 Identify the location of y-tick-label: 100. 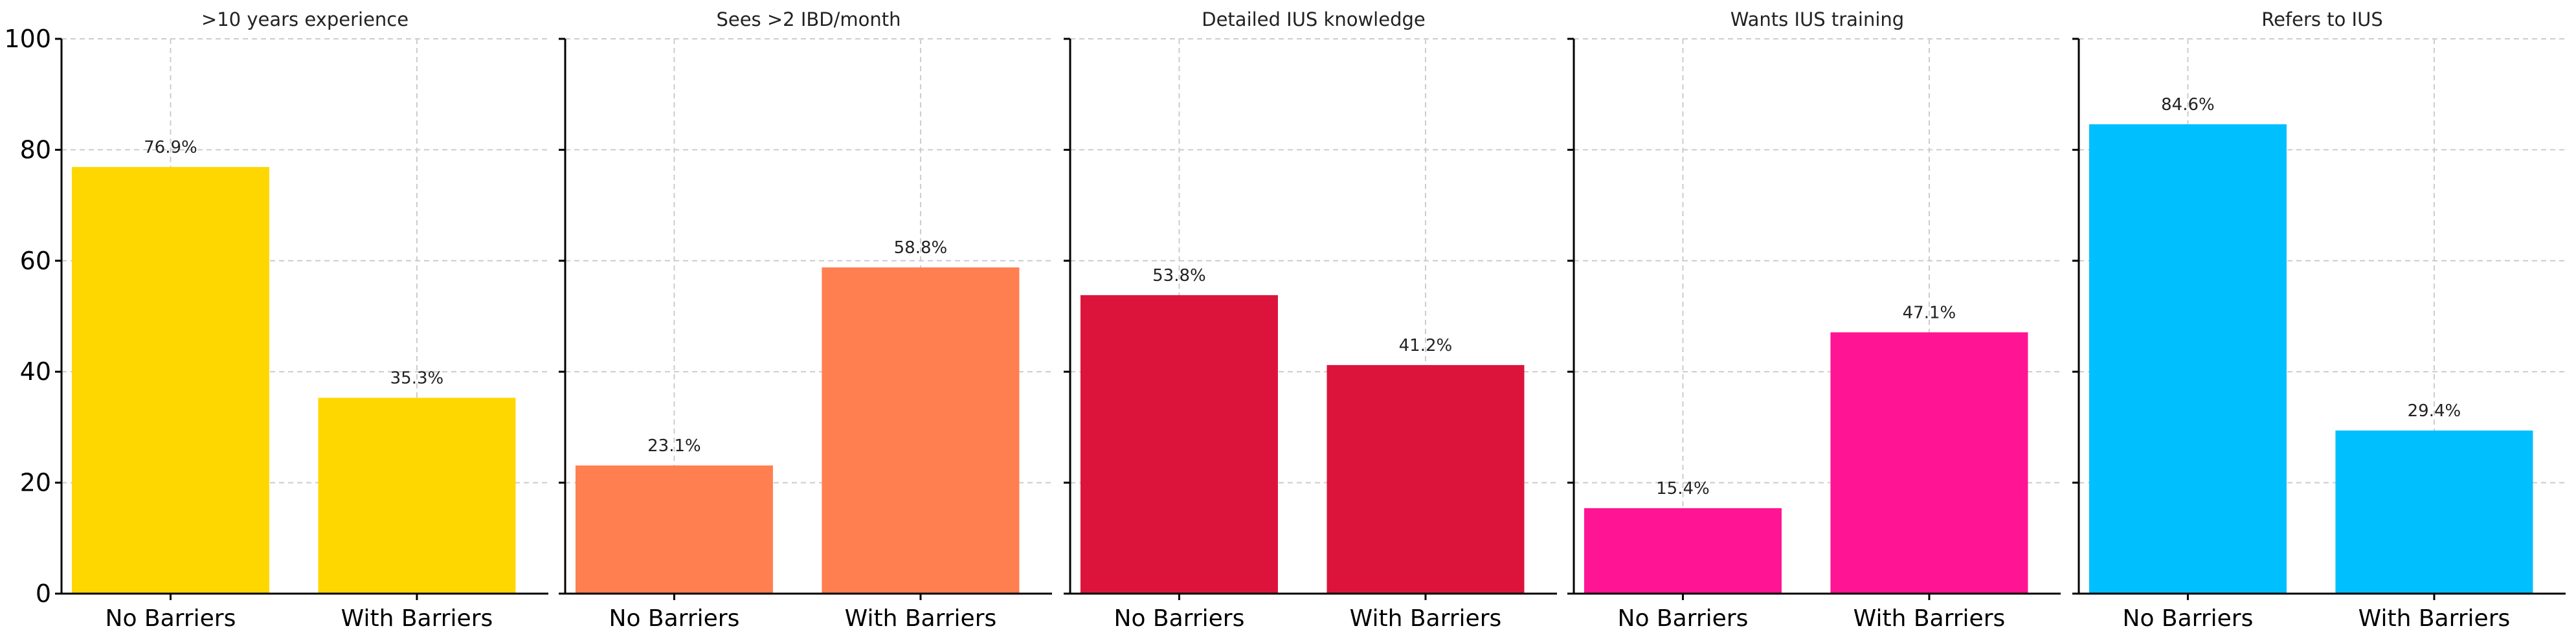
(28, 39).